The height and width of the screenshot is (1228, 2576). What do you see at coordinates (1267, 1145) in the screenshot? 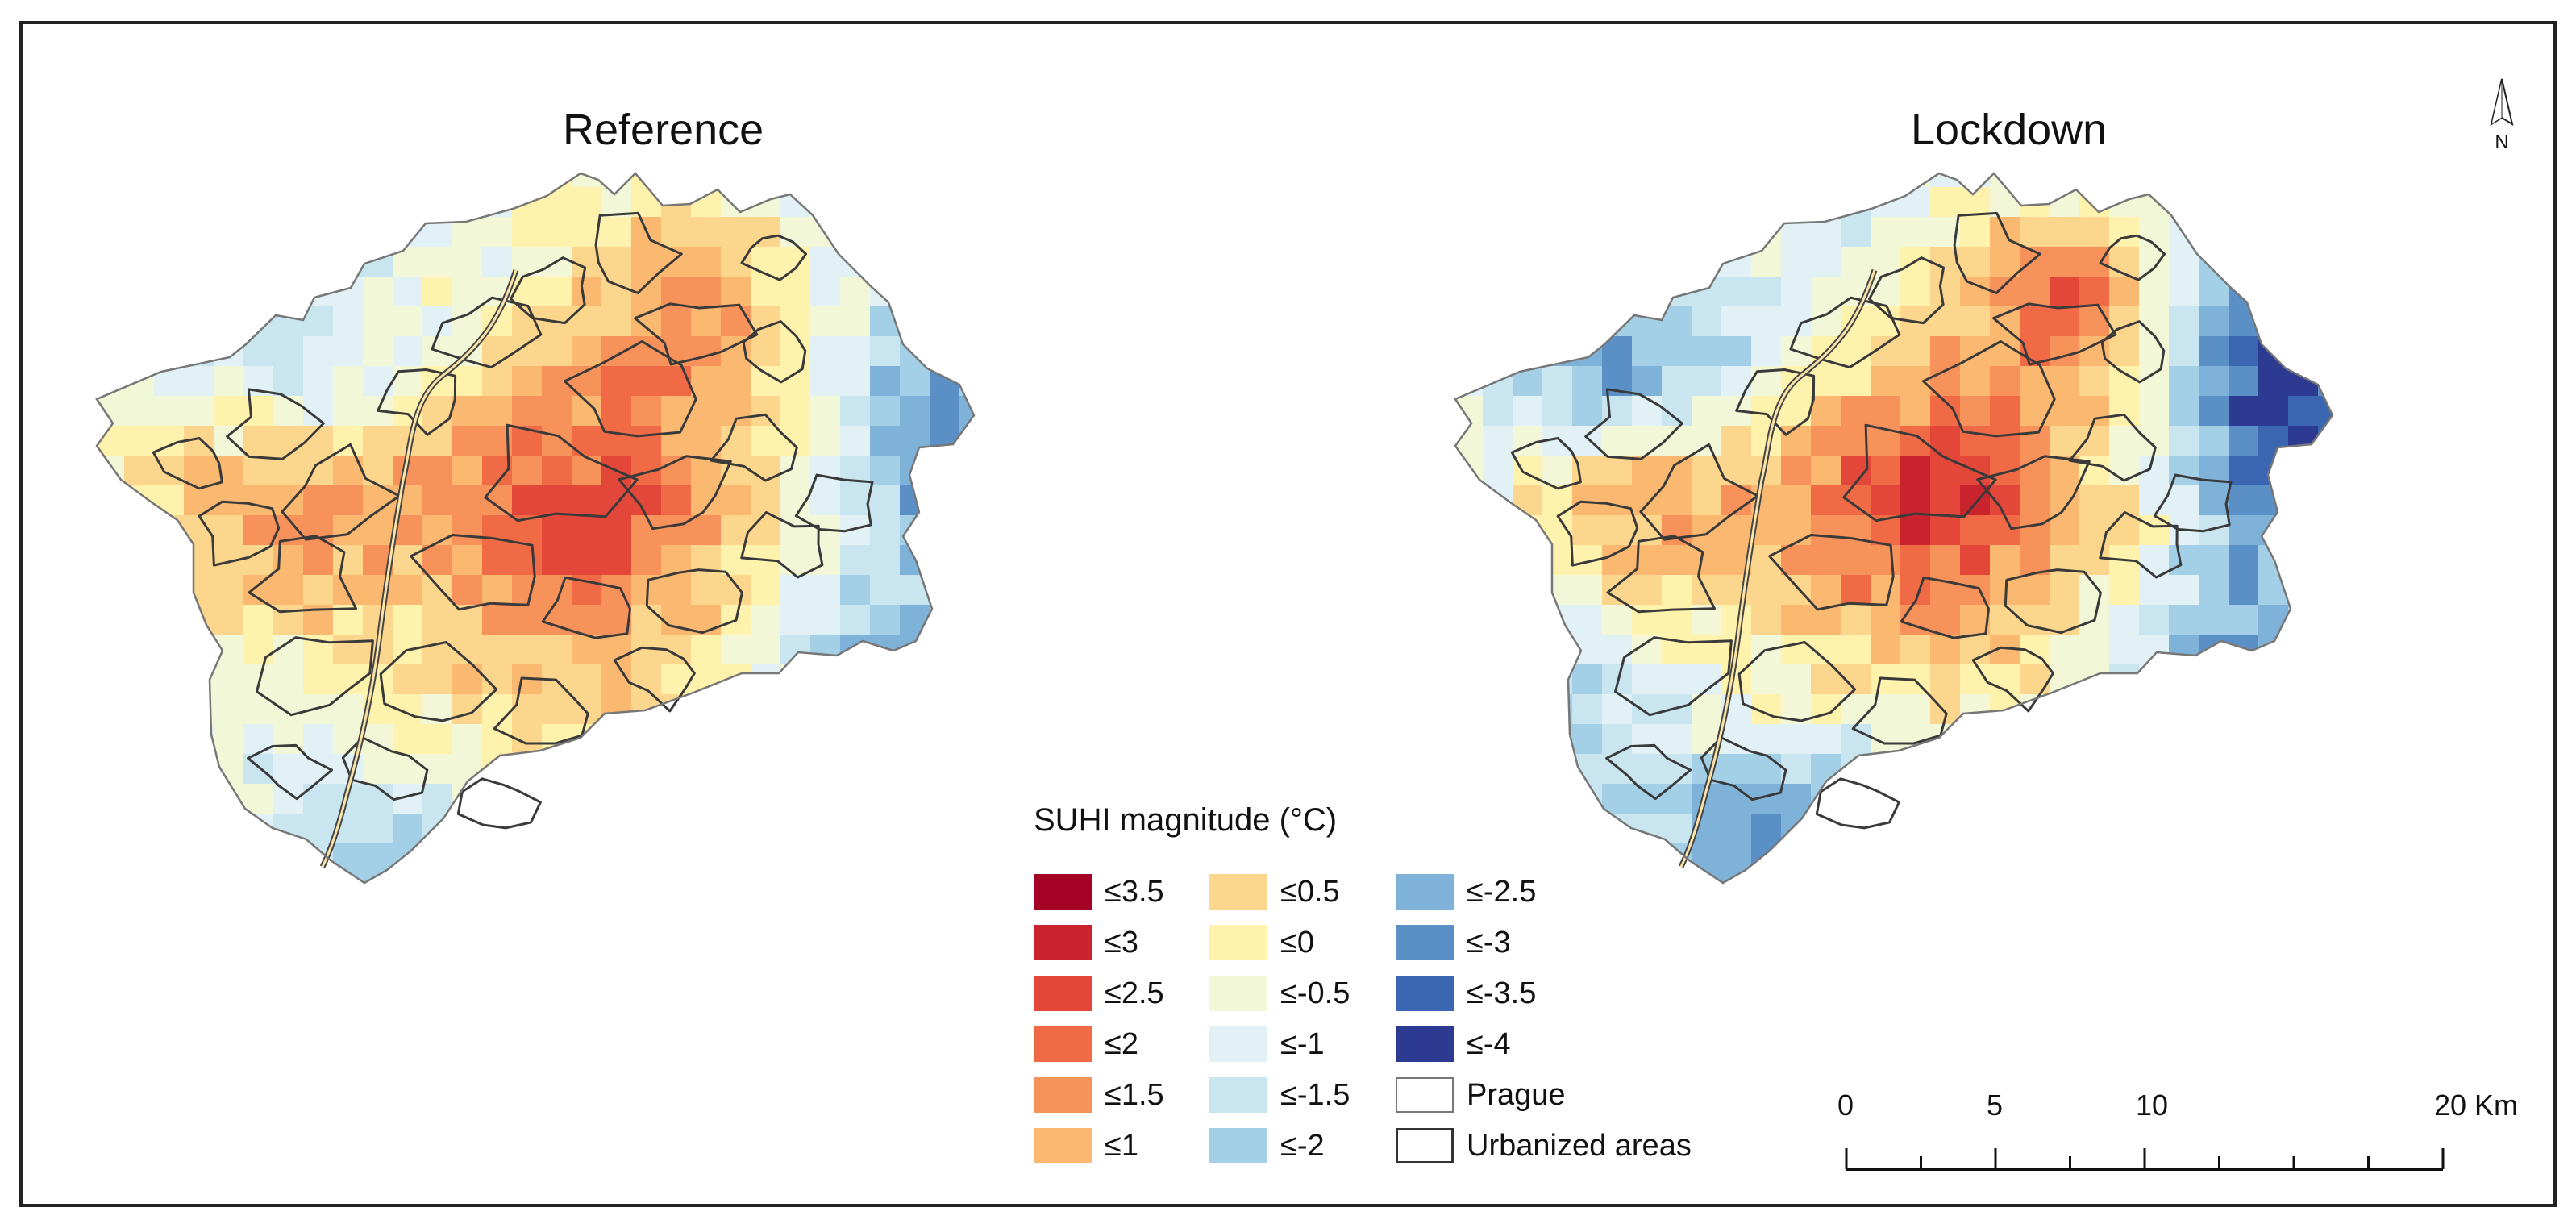
I see `legend-item: ≤-2` at bounding box center [1267, 1145].